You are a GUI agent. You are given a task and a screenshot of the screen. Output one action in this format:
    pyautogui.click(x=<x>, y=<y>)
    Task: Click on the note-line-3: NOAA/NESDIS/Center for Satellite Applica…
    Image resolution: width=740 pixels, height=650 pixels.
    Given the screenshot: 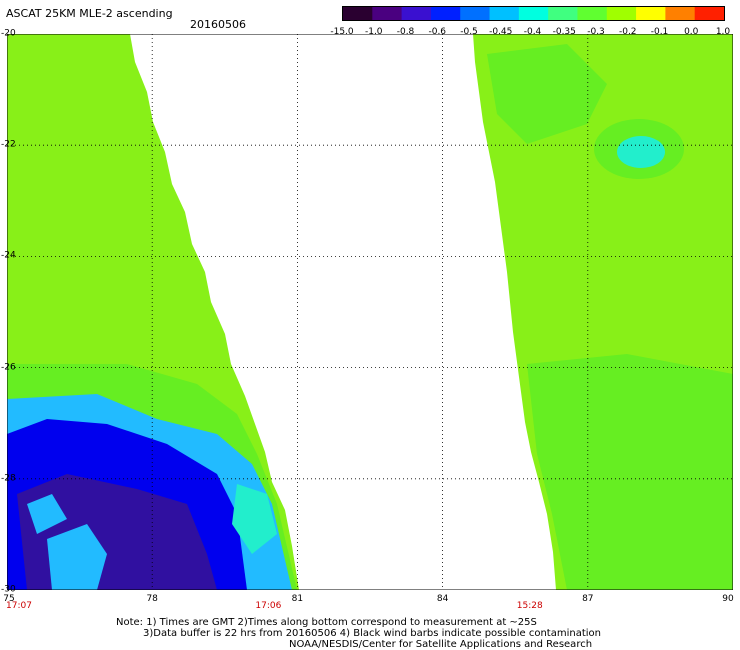 What is the action you would take?
    pyautogui.click(x=441, y=644)
    